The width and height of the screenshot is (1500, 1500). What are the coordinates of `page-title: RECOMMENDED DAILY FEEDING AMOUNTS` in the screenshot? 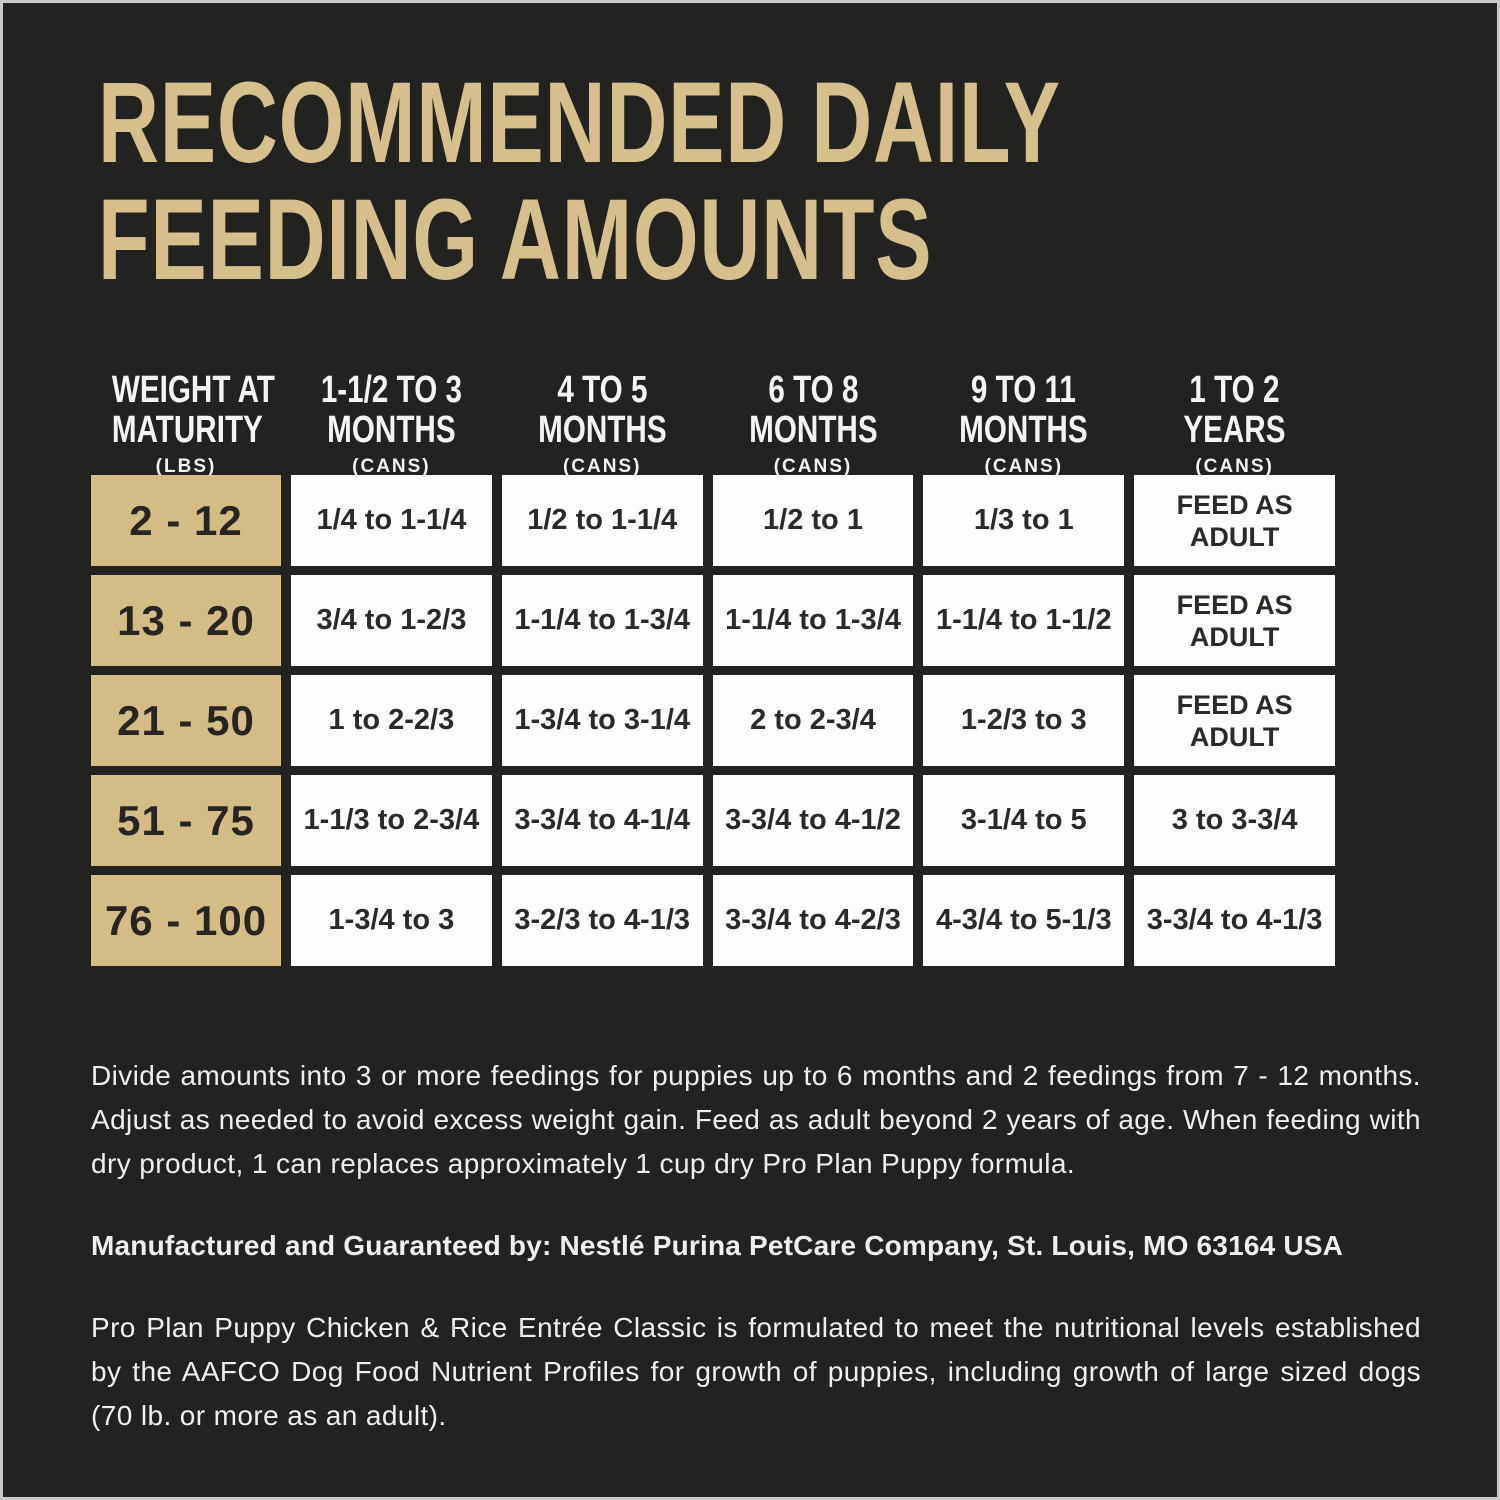 It's located at (753, 182).